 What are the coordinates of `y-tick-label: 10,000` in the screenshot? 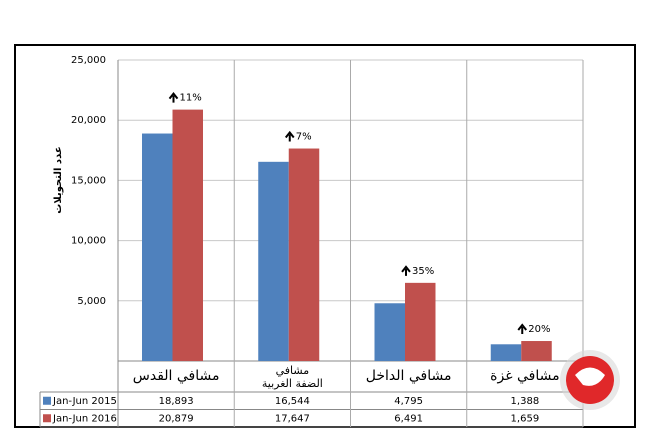 It's located at (88, 241).